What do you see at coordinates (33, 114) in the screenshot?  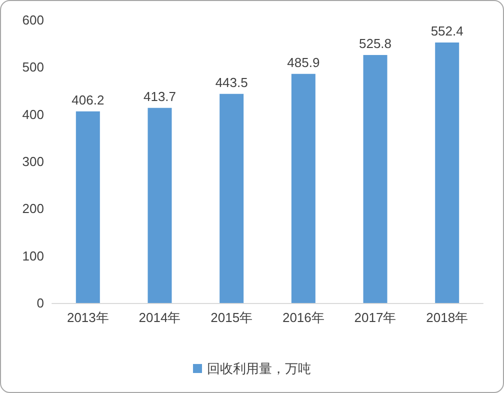 I see `y-tick-label: 400` at bounding box center [33, 114].